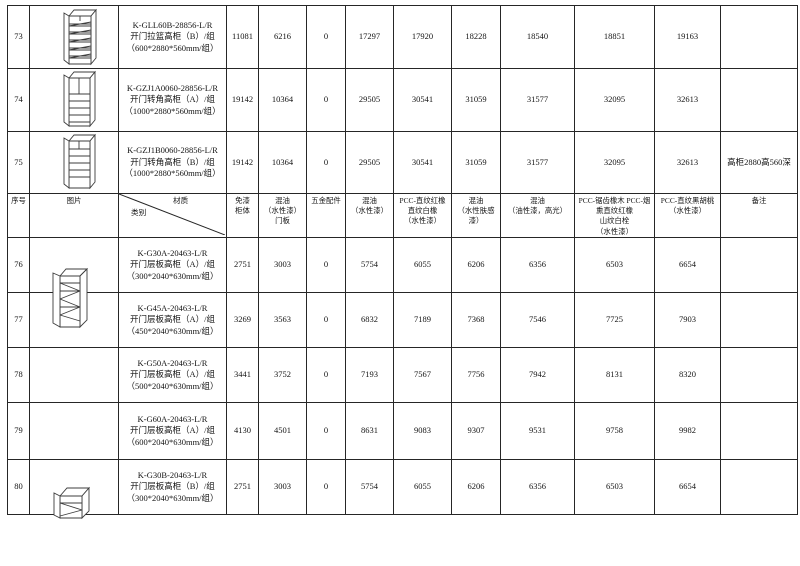 The height and width of the screenshot is (566, 800). What do you see at coordinates (422, 37) in the screenshot?
I see `price-value: 17920` at bounding box center [422, 37].